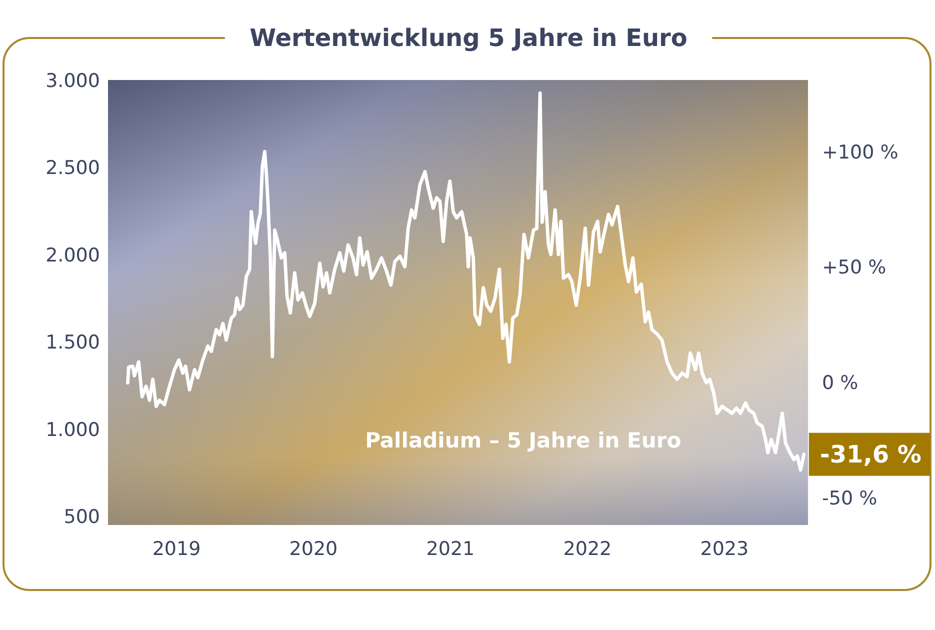 Image resolution: width=935 pixels, height=630 pixels. Describe the element at coordinates (73, 81) in the screenshot. I see `y-tick-label: 3.000` at that location.